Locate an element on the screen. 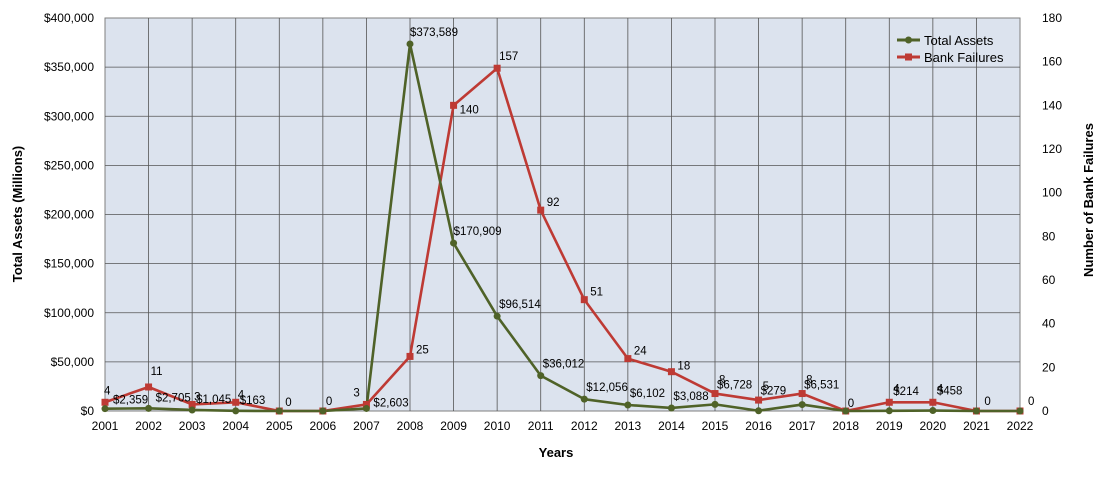  total-assets-data-label: $373,589 is located at coordinates (434, 33).